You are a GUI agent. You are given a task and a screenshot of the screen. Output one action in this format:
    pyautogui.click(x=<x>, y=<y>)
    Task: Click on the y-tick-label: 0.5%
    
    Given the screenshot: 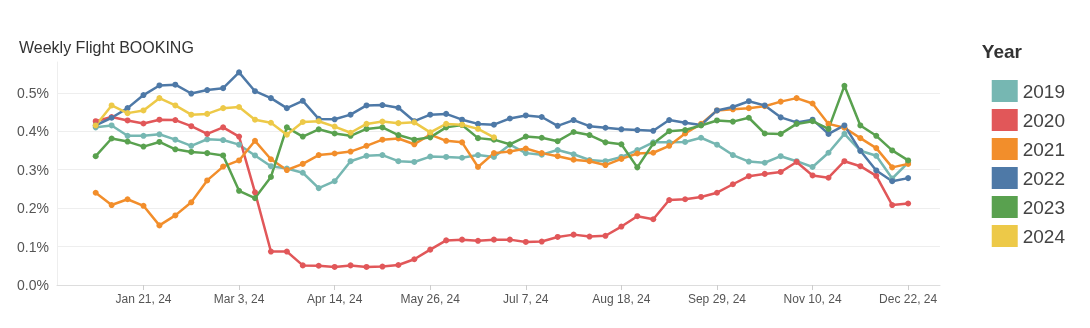 What is the action you would take?
    pyautogui.click(x=33, y=92)
    